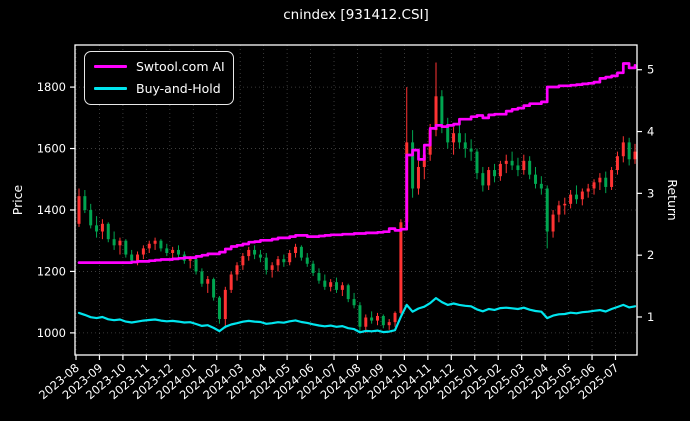 This screenshot has width=690, height=421. Describe the element at coordinates (650, 132) in the screenshot. I see `right-tick-label: 4` at that location.